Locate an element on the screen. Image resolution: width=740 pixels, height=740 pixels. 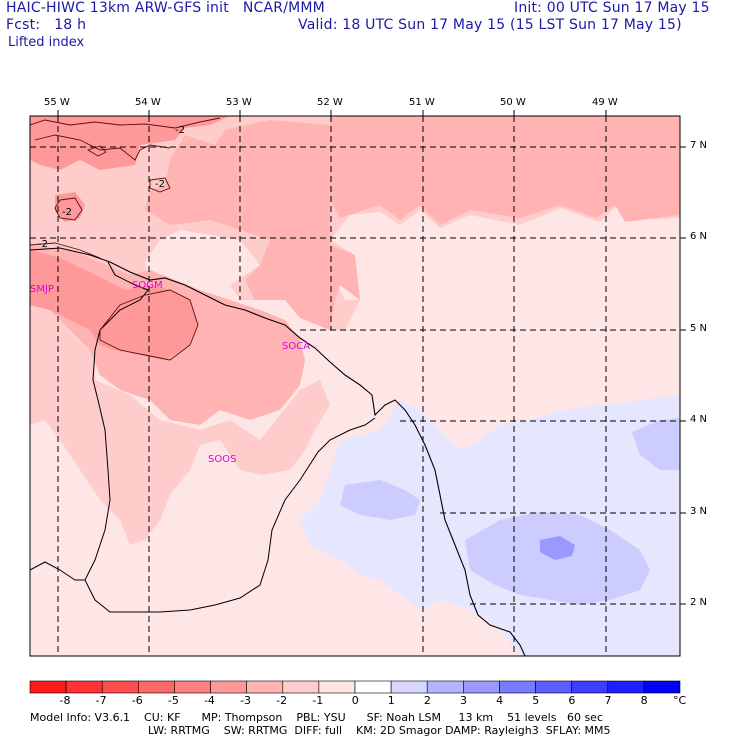
shade-minus2 is located at coordinates (195, 223).